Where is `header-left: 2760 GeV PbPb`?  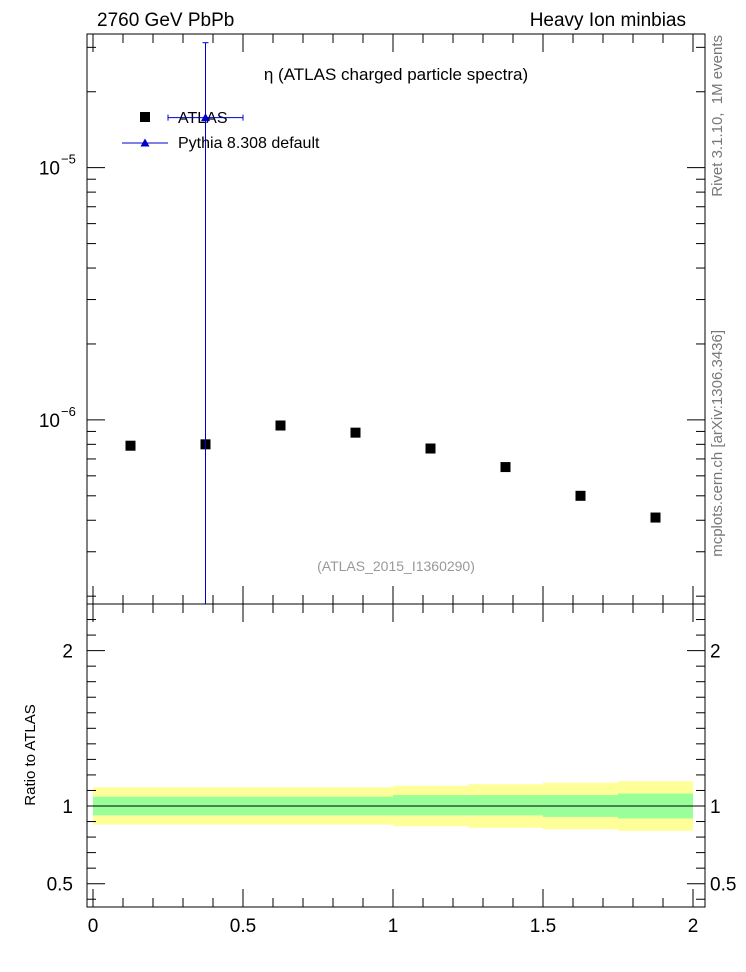 header-left: 2760 GeV PbPb is located at coordinates (165, 20).